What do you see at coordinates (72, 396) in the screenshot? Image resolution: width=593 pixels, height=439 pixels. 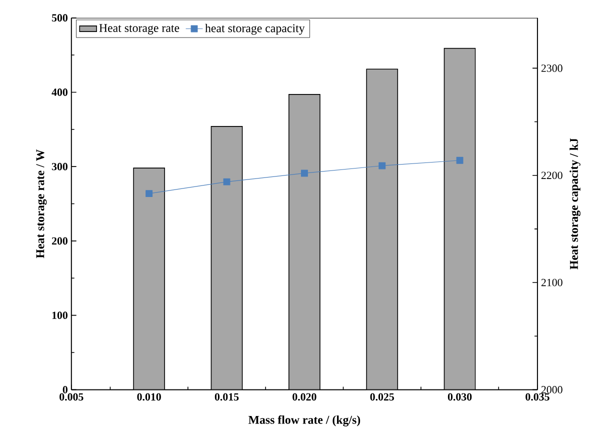 I see `x-tick-label: 0.005` at bounding box center [72, 396].